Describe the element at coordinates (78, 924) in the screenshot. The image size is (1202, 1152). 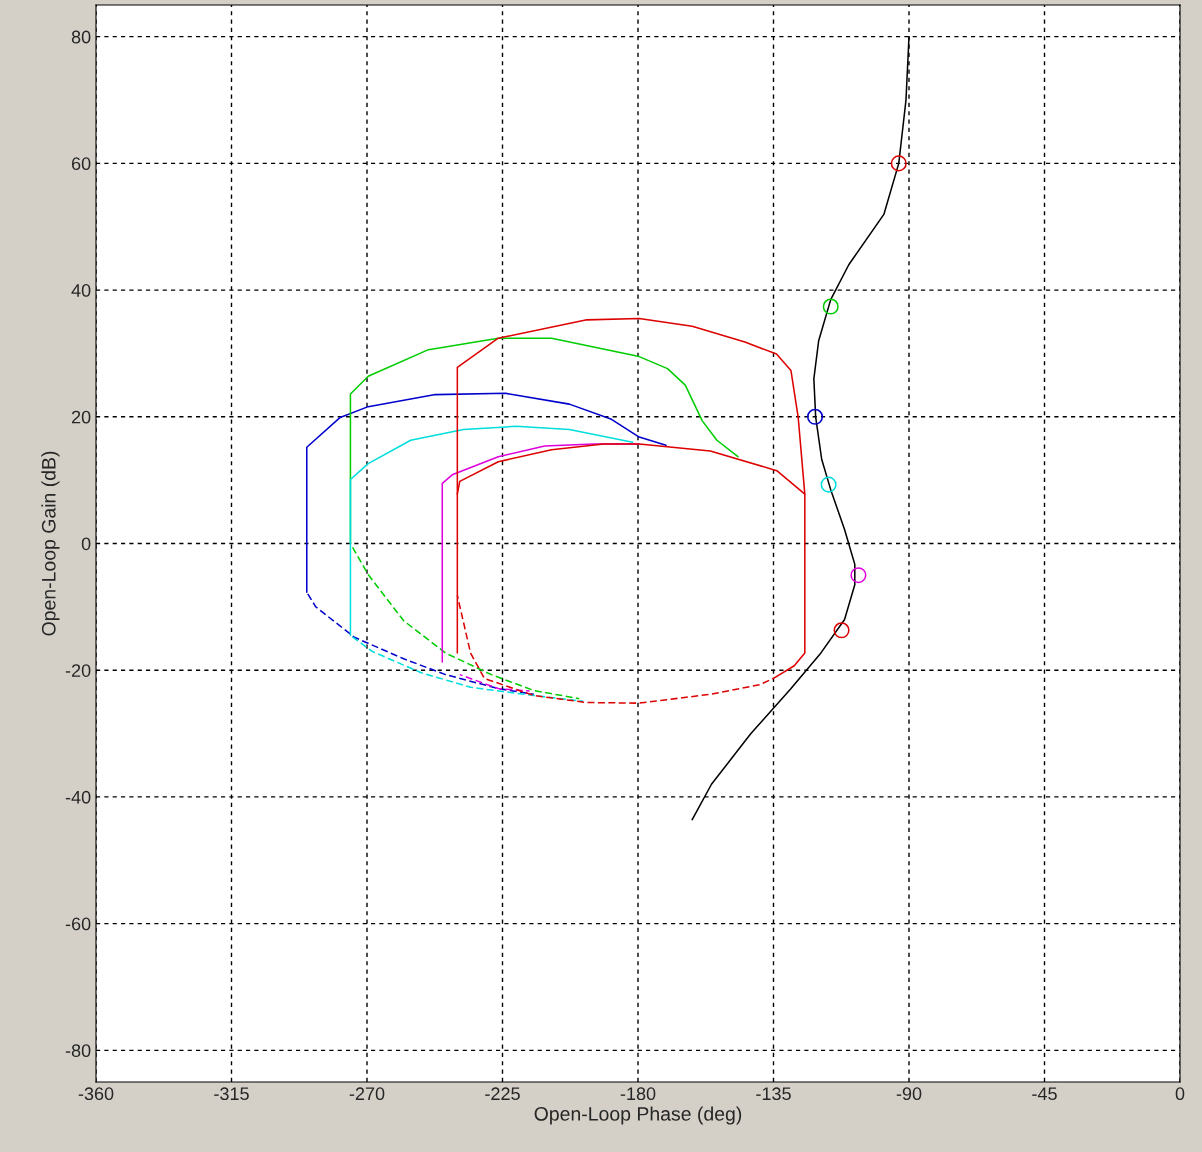
I see `y-tick-label: -60` at that location.